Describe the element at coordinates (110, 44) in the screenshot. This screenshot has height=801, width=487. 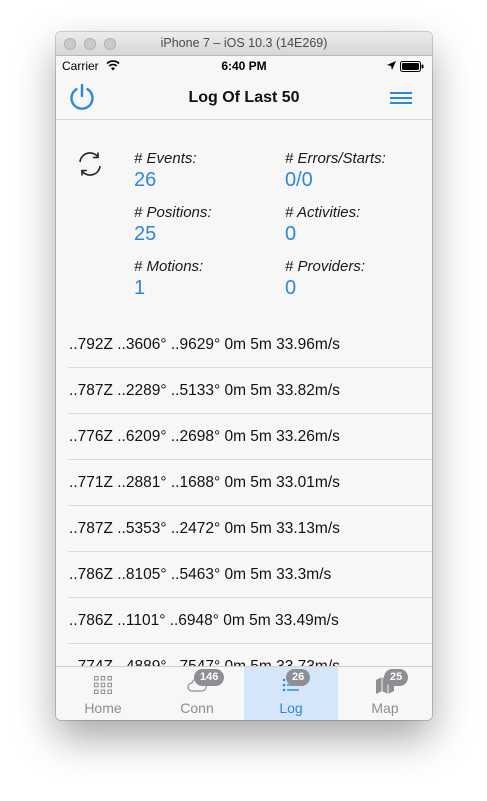
I see `zoom-window-button` at that location.